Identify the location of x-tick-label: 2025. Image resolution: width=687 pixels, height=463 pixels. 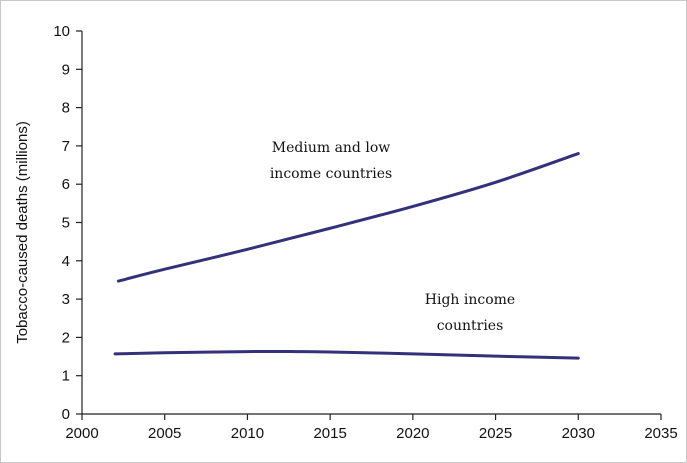
(495, 433).